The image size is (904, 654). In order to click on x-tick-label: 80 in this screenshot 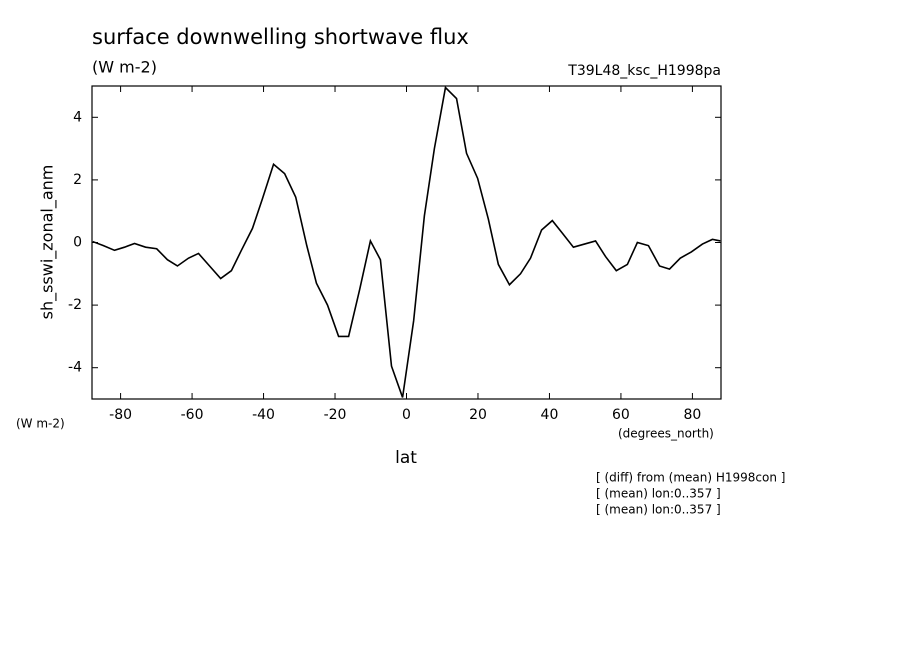, I will do `click(692, 415)`.